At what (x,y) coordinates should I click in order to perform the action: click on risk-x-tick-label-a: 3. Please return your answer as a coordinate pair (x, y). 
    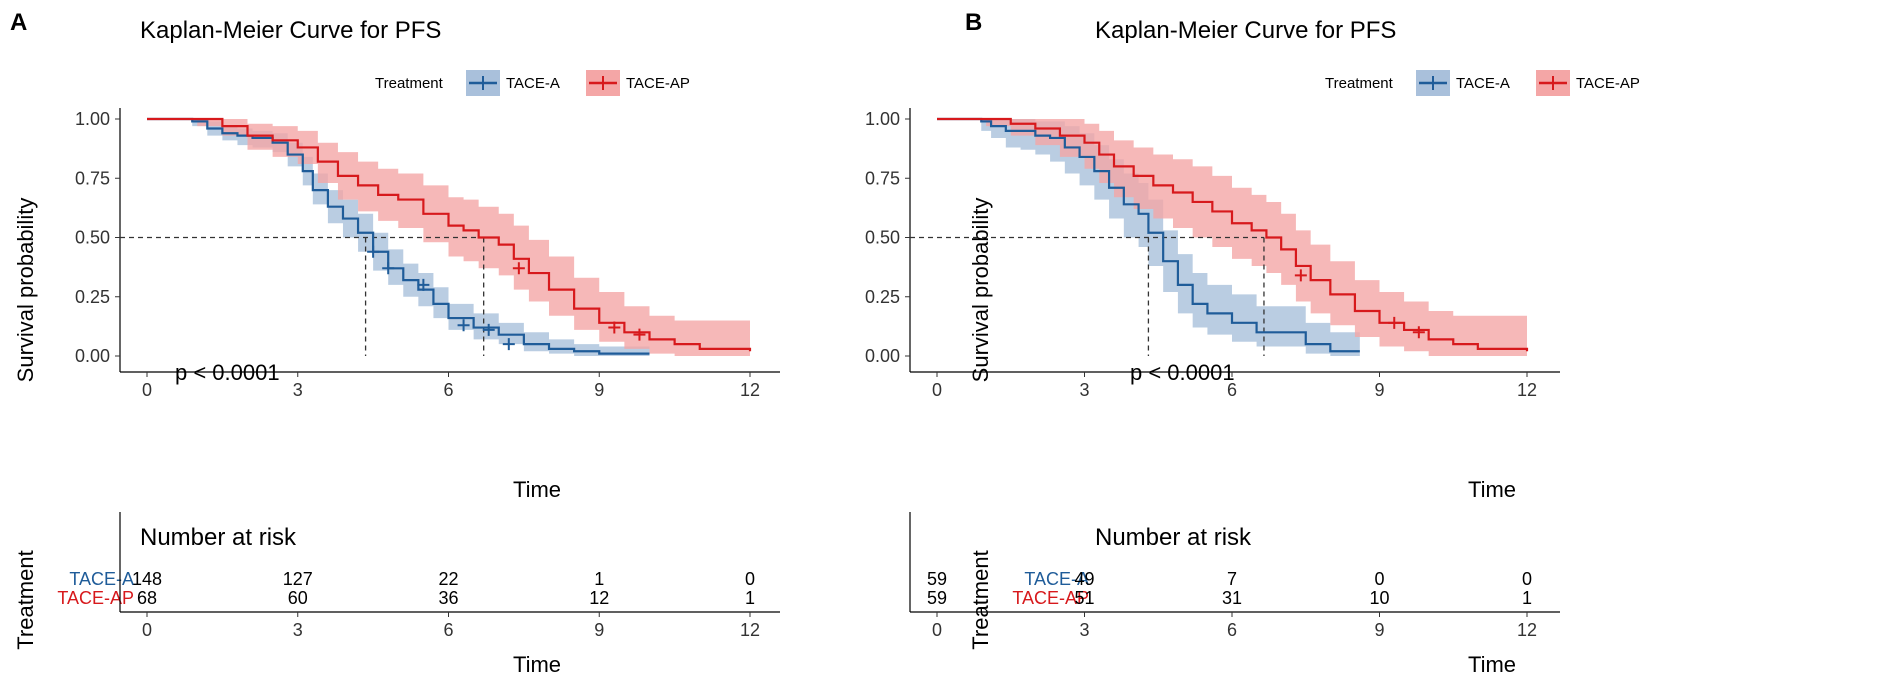
    Looking at the image, I should click on (298, 630).